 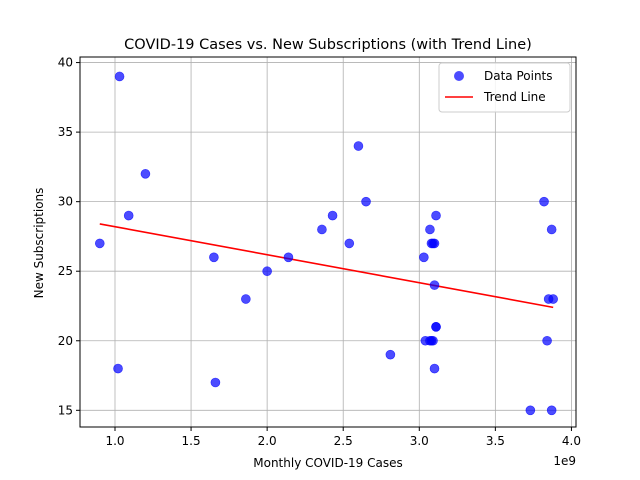 What do you see at coordinates (518, 76) in the screenshot?
I see `legend-label-data-points: Data Points` at bounding box center [518, 76].